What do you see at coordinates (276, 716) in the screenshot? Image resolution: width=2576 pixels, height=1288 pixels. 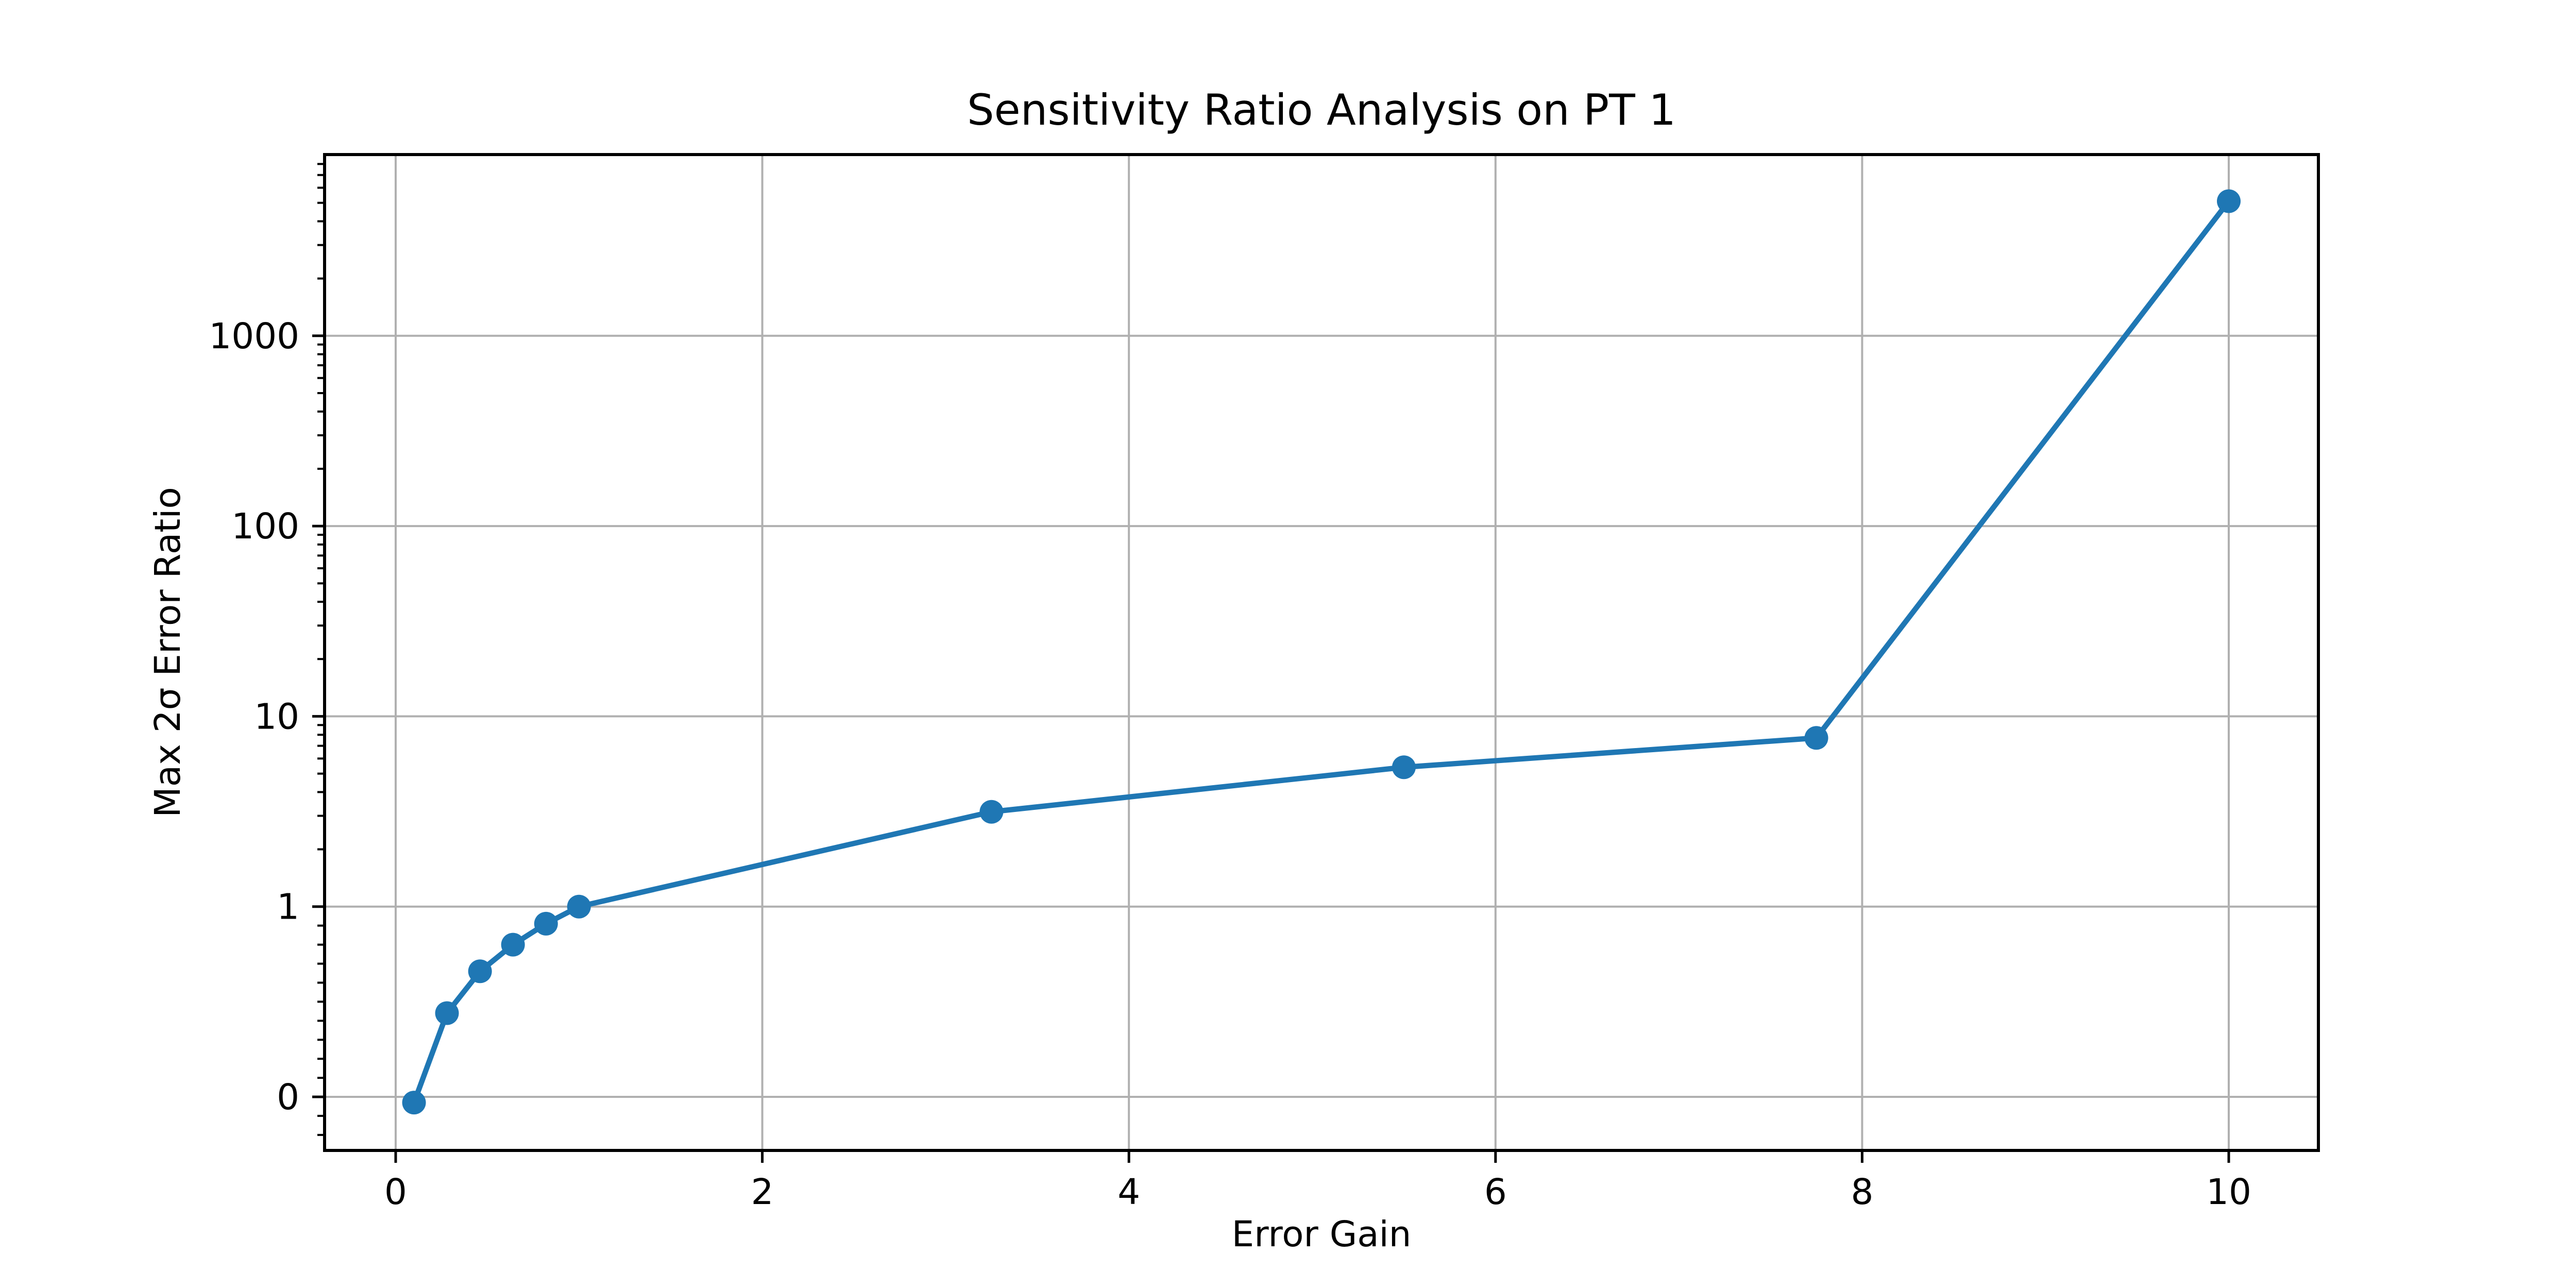 I see `y-tick-label: 10` at bounding box center [276, 716].